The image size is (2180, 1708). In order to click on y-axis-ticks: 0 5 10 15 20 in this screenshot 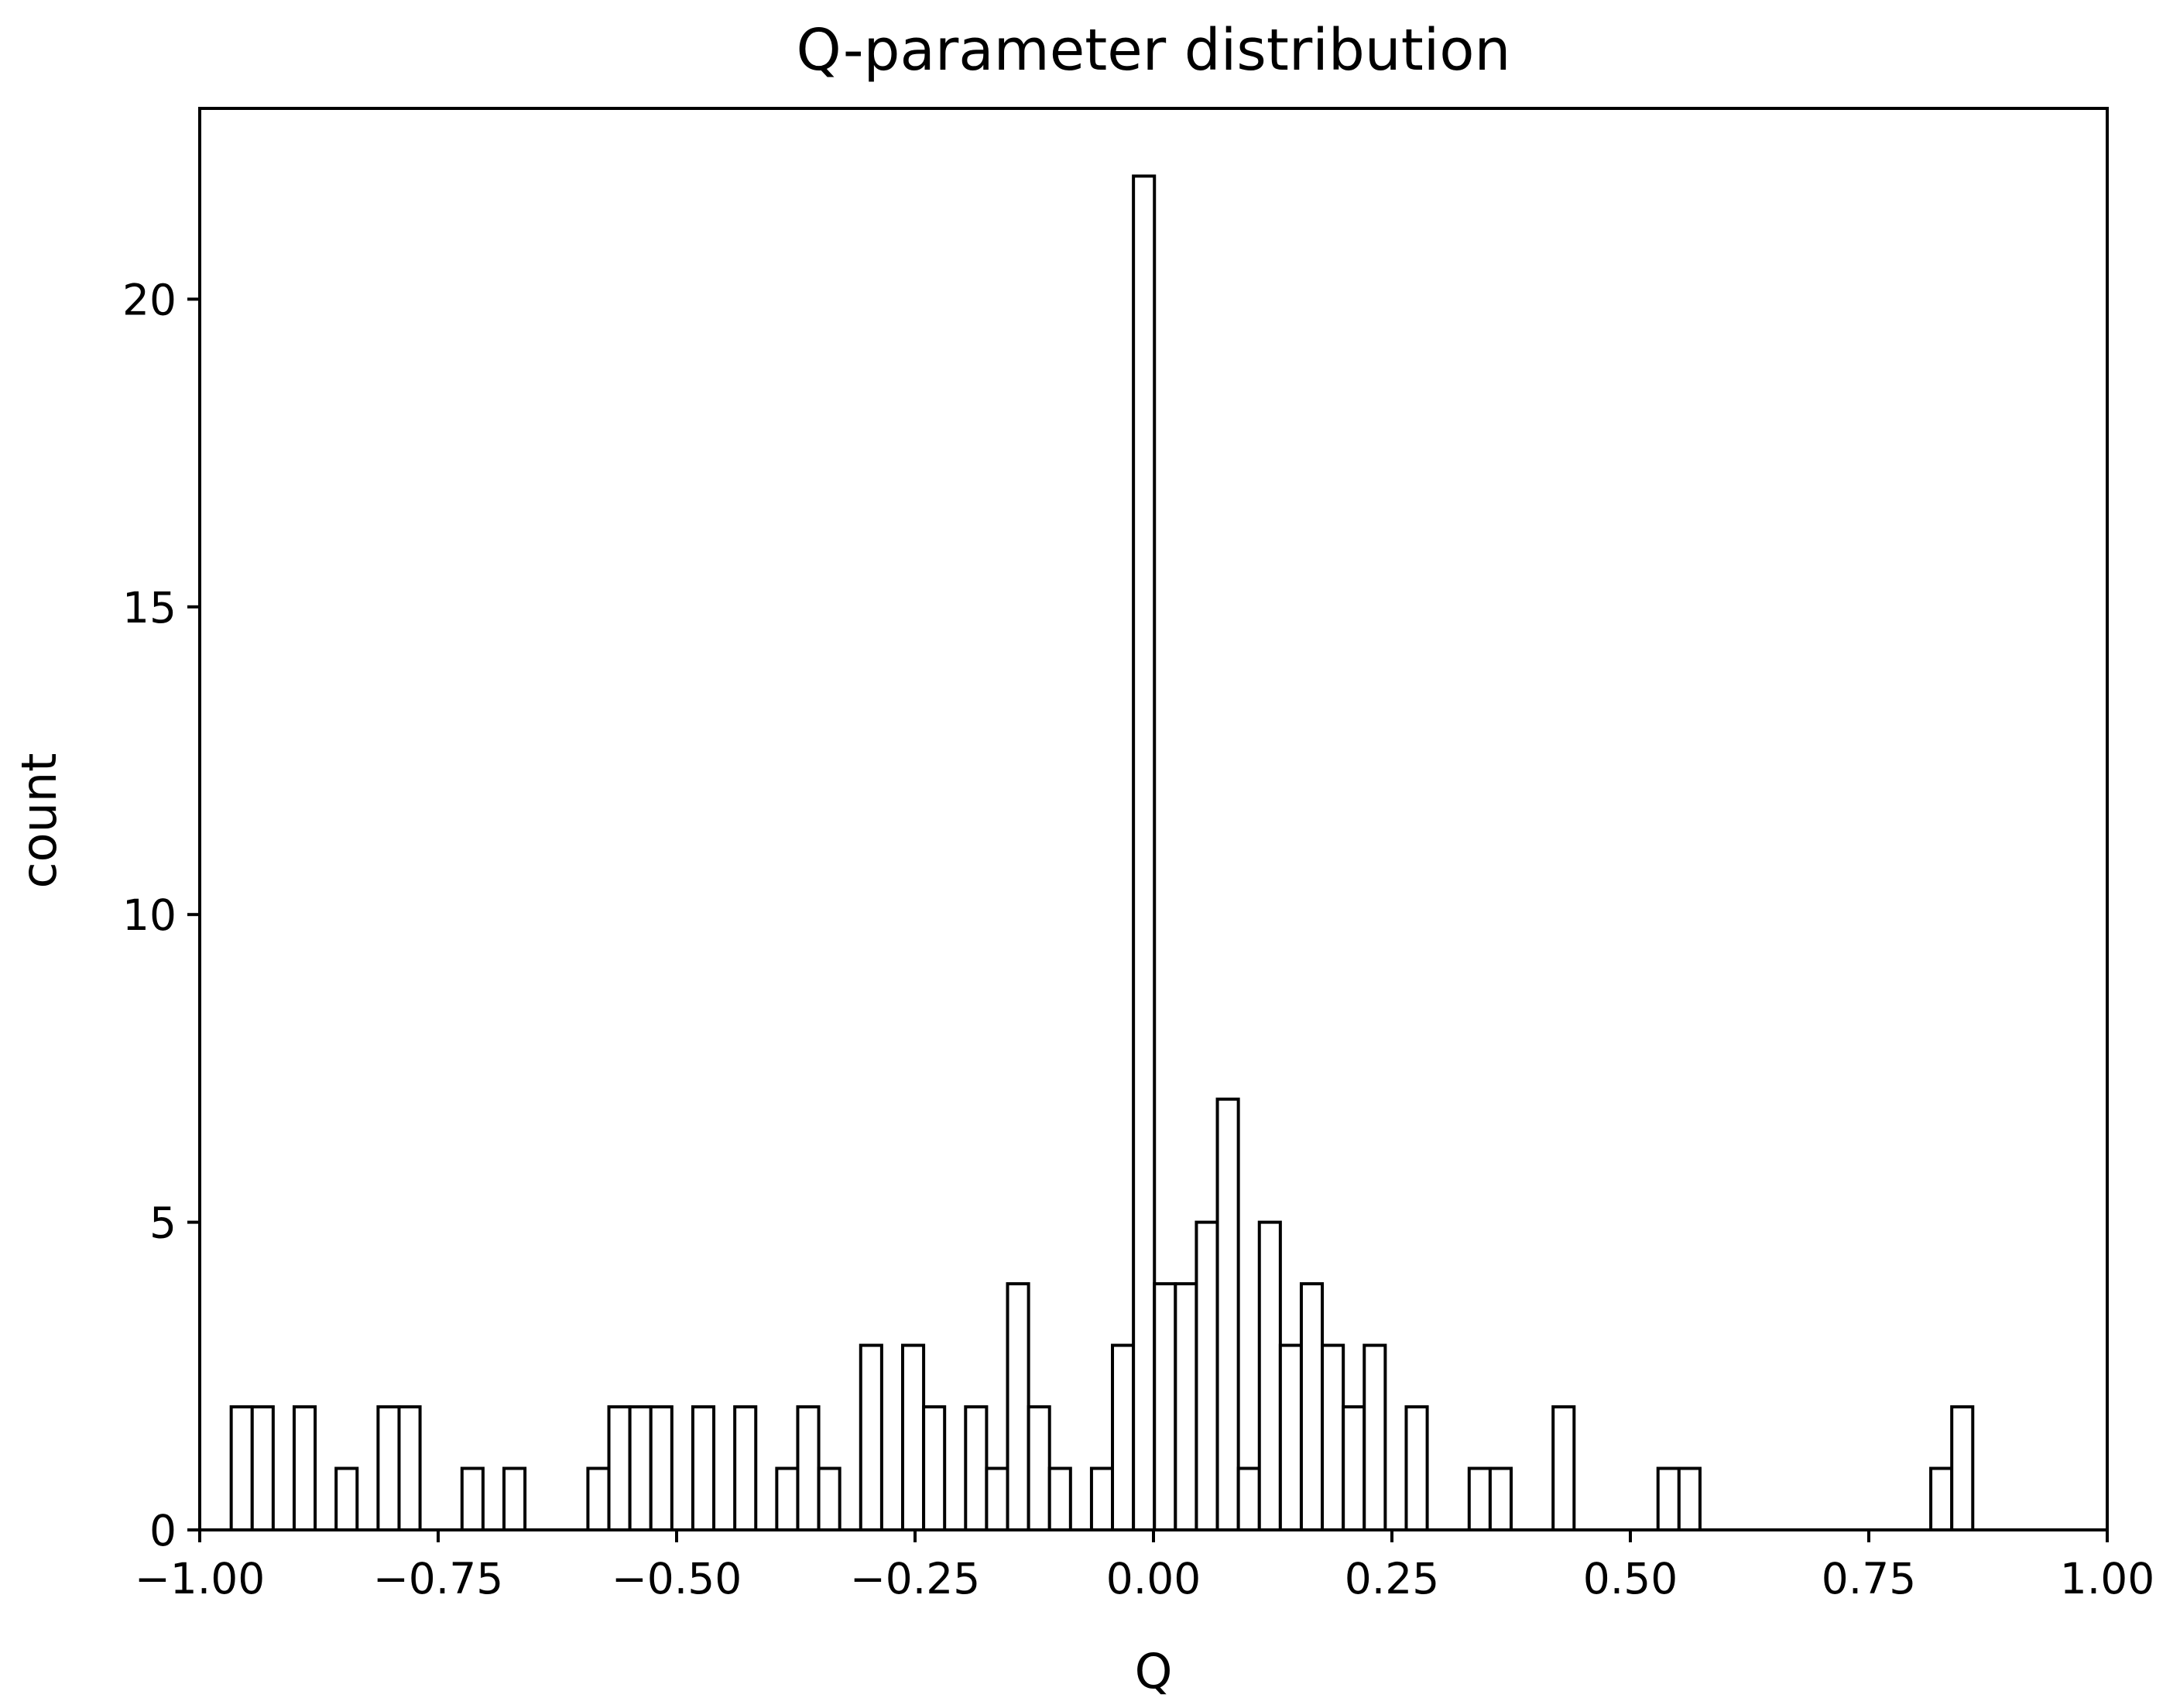, I will do `click(161, 915)`.